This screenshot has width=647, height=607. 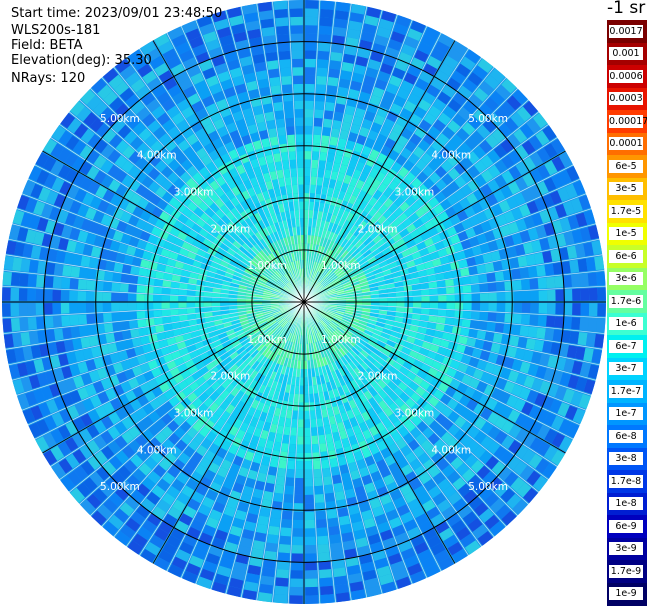 What do you see at coordinates (626, 571) in the screenshot?
I see `colorbar-tick-label: 1.7e-9` at bounding box center [626, 571].